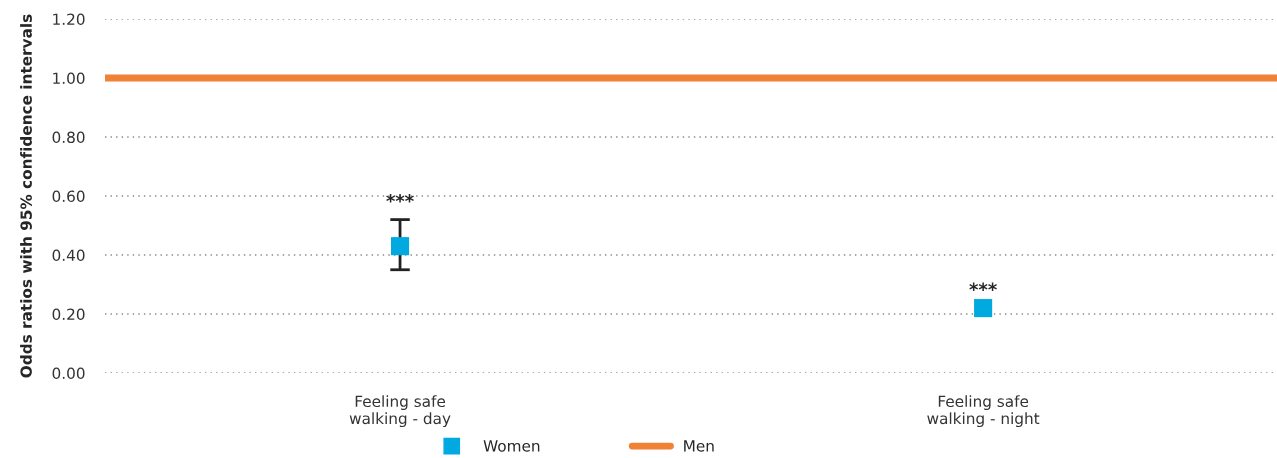  I want to click on legend-label: Men, so click(699, 446).